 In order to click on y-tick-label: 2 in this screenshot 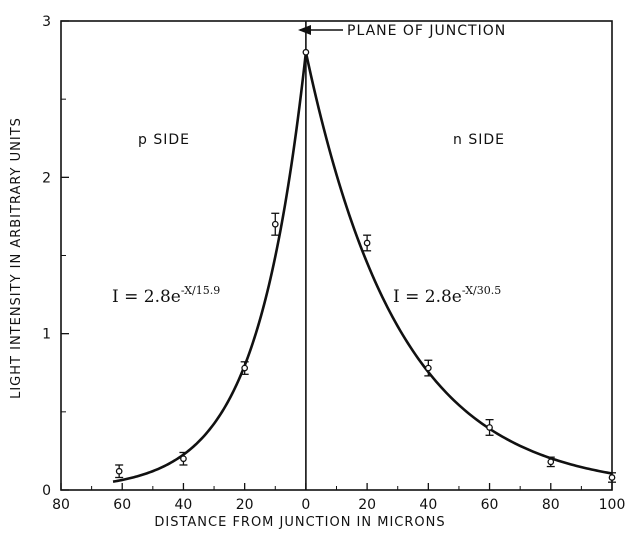, I will do `click(46, 178)`.